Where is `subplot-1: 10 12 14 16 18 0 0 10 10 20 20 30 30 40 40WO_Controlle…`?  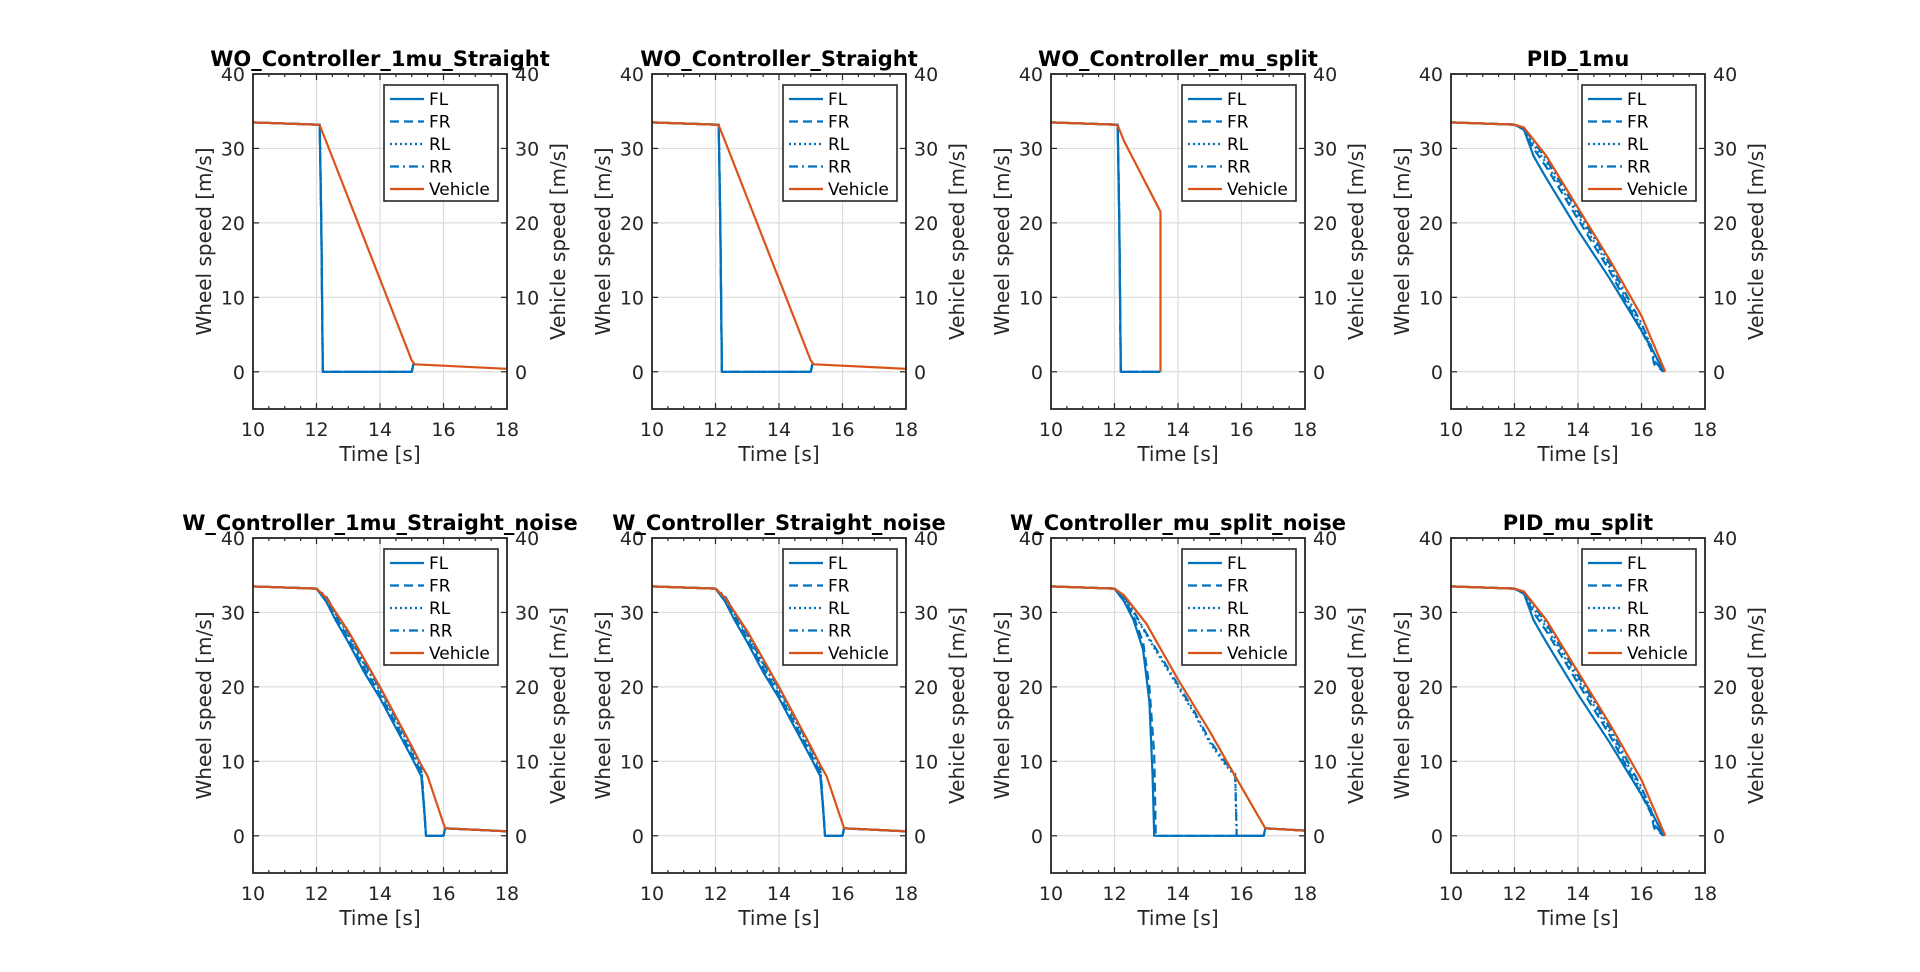 subplot-1: 10 12 14 16 18 0 0 10 10 20 20 30 30 40 40WO_Controlle… is located at coordinates (381, 256).